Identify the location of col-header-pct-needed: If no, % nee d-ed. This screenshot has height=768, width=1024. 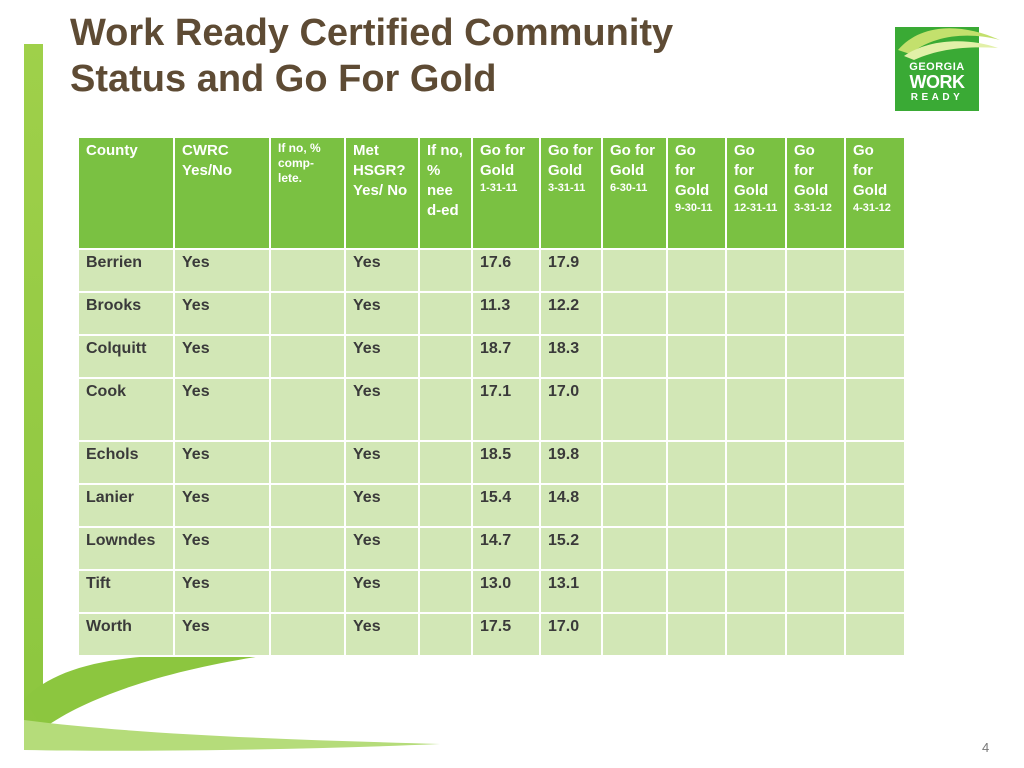
(445, 193).